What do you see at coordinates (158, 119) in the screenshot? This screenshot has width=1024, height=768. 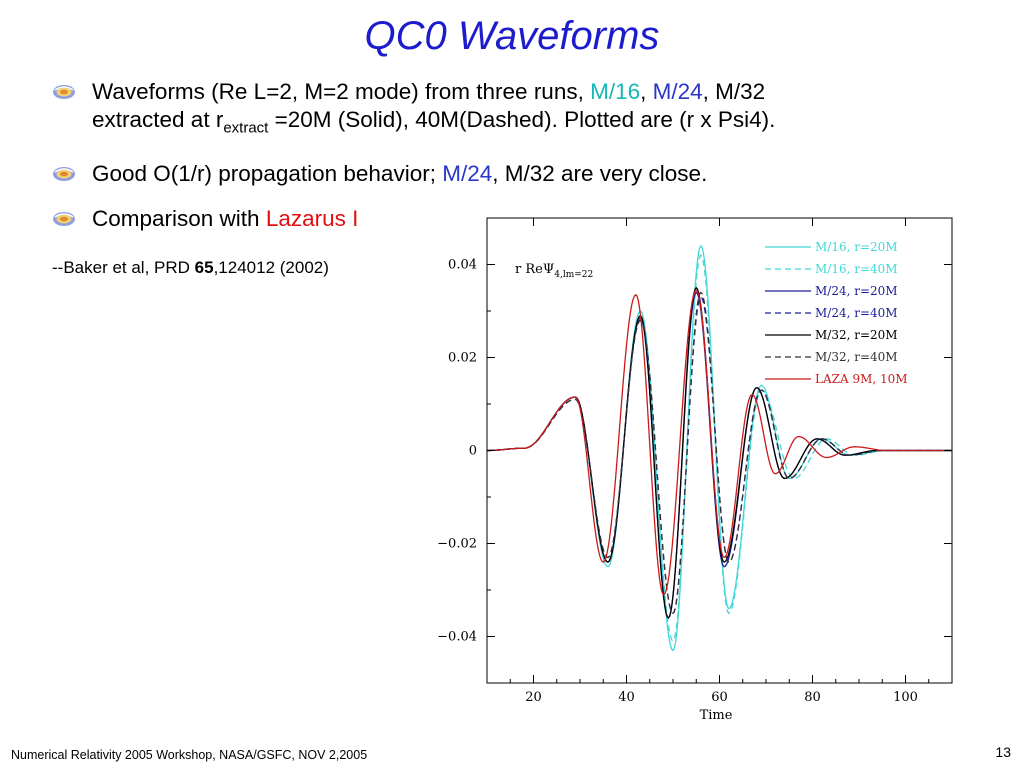 I see `bullet-1-text-c: extracted at r` at bounding box center [158, 119].